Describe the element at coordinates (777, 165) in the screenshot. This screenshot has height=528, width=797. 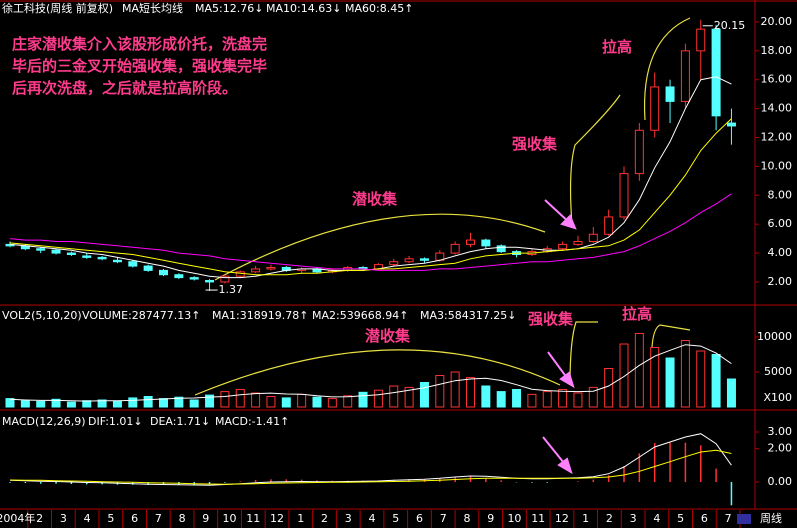
I see `y-tick-label: 10.00` at that location.